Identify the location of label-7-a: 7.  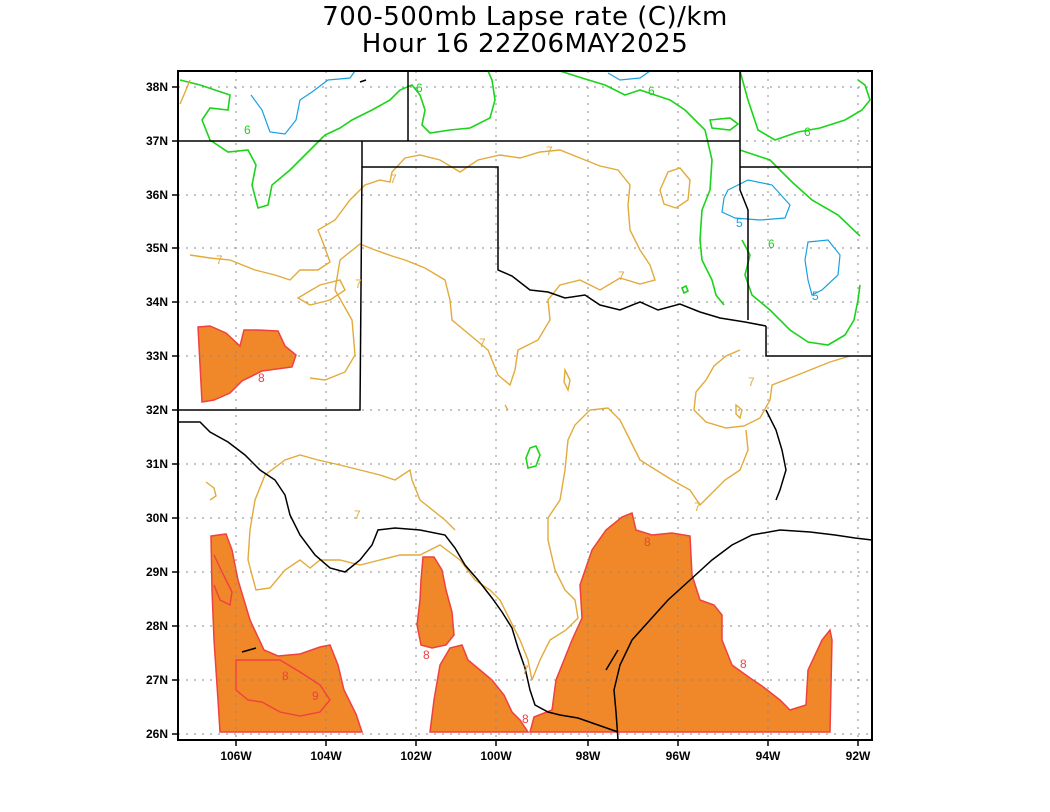
(393, 179).